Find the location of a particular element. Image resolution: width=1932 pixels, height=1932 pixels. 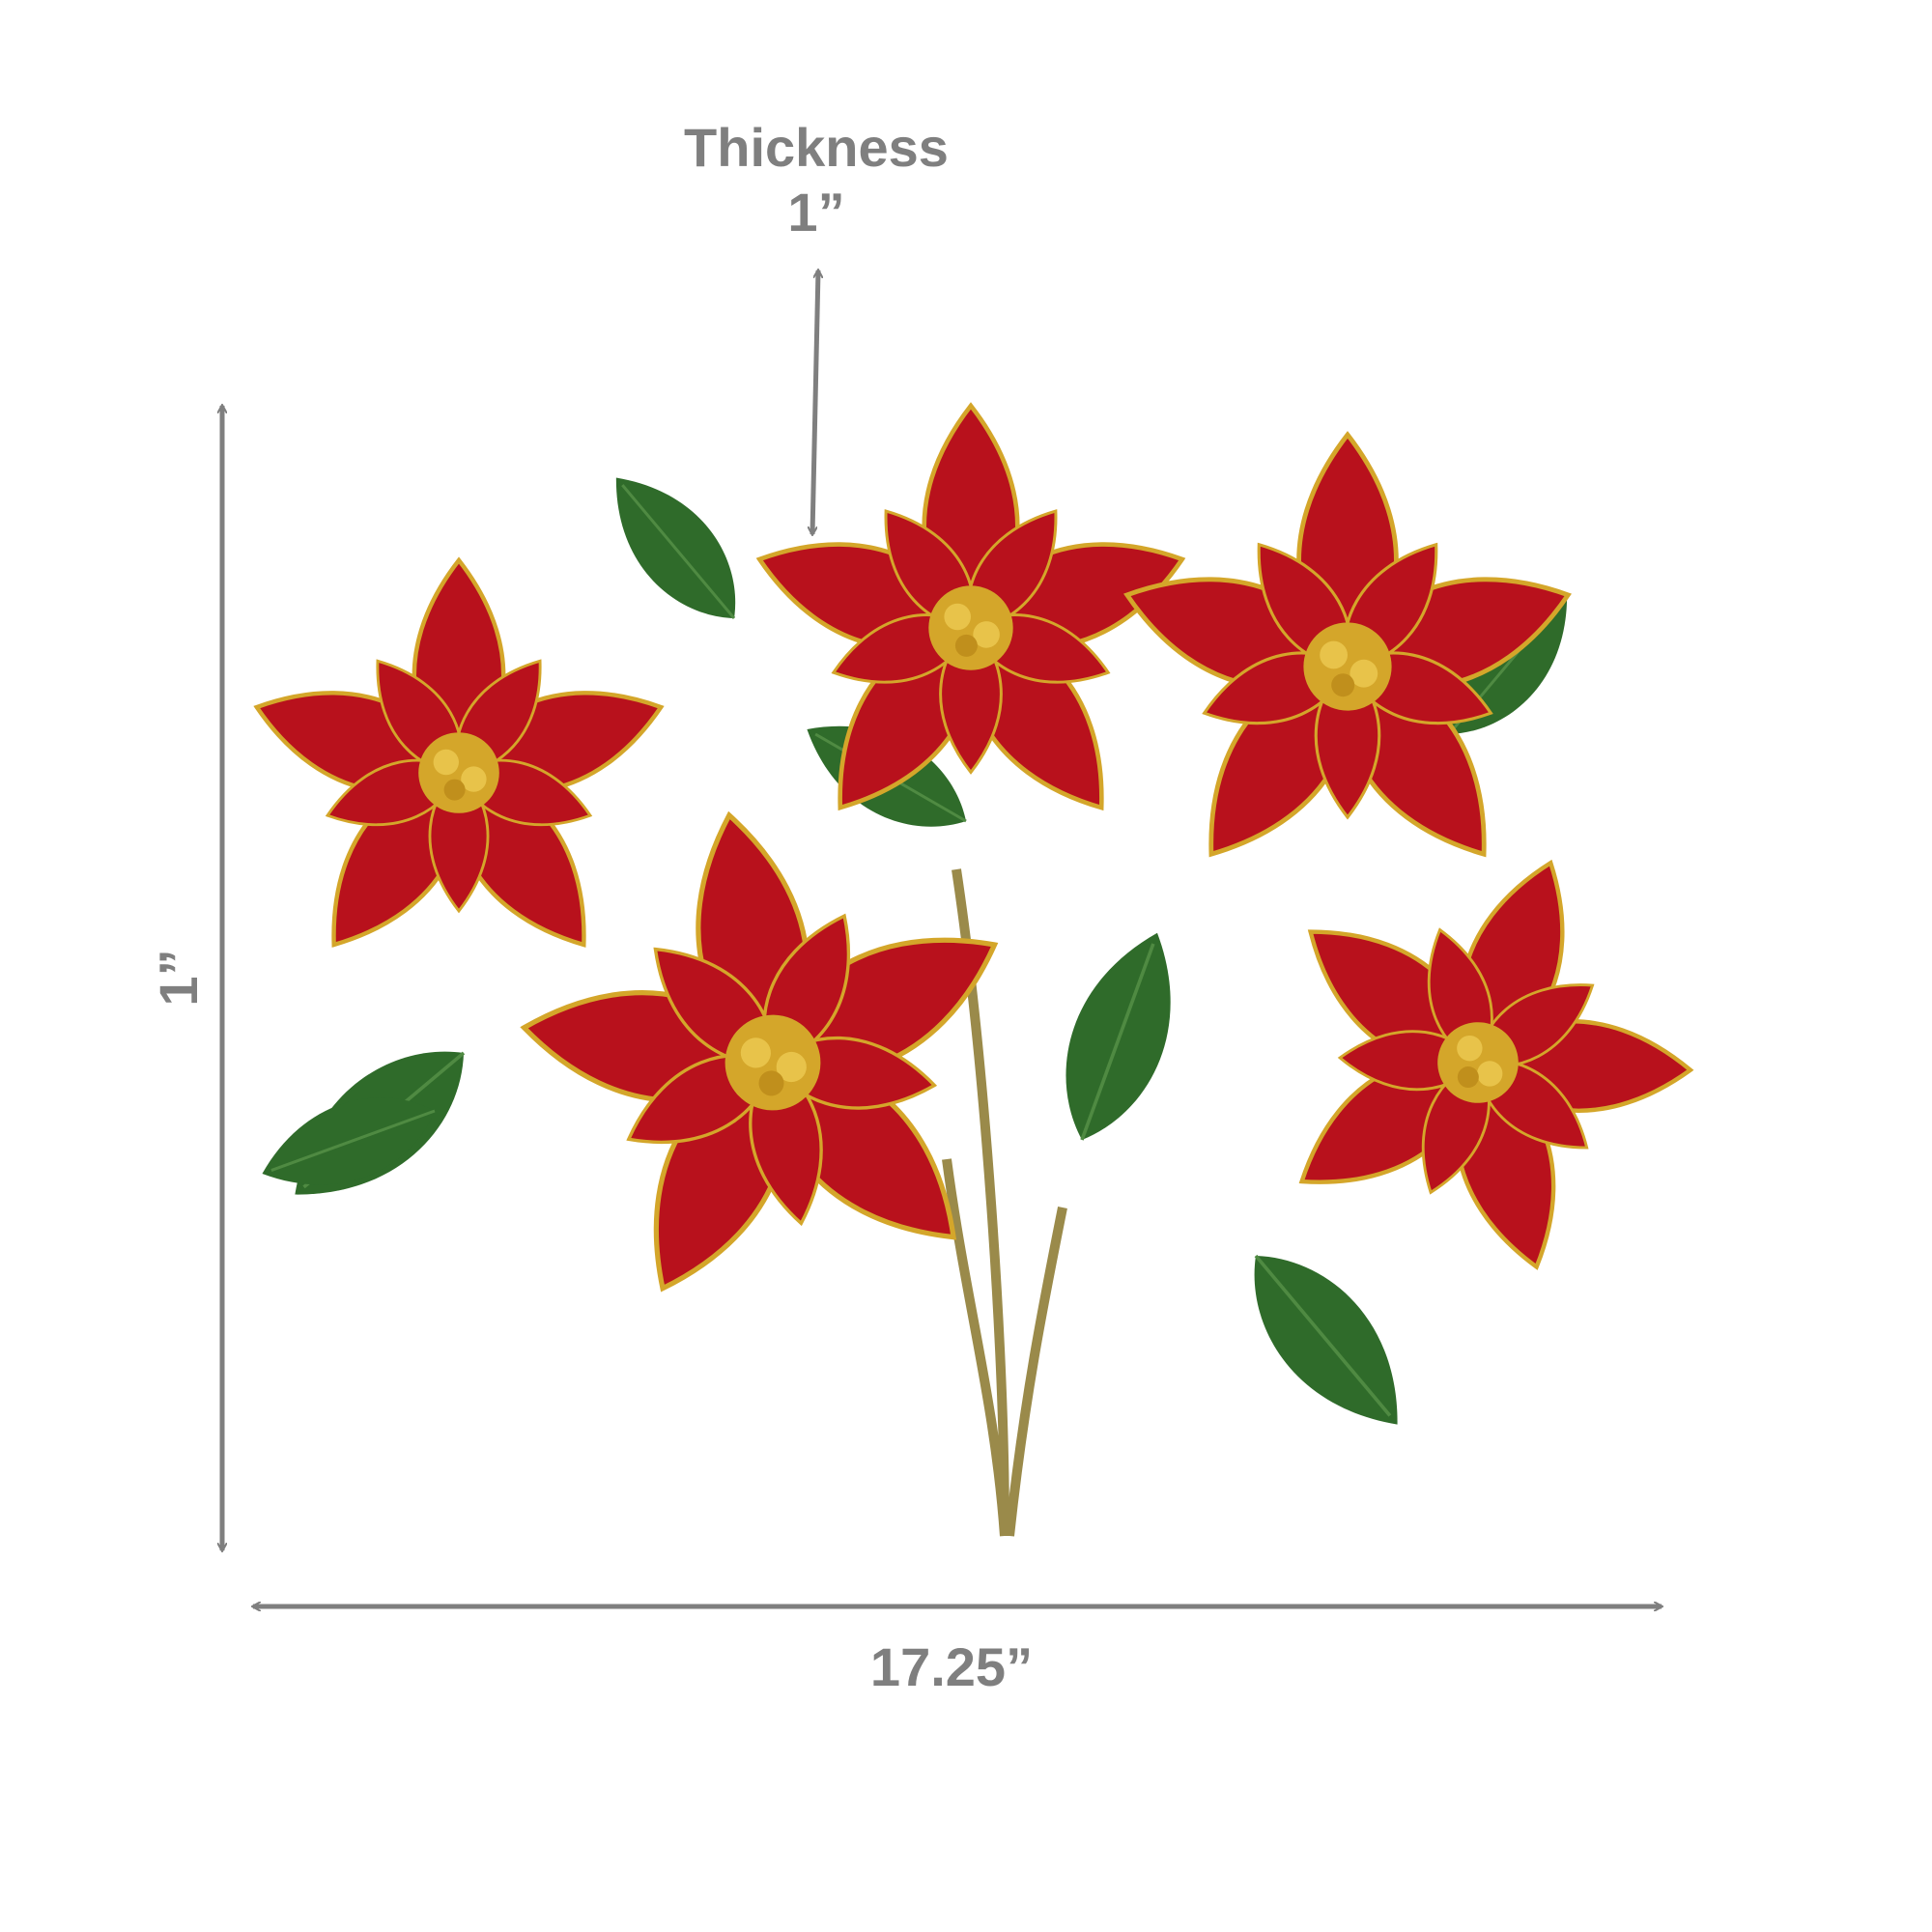

height-value: 1” is located at coordinates (178, 978).